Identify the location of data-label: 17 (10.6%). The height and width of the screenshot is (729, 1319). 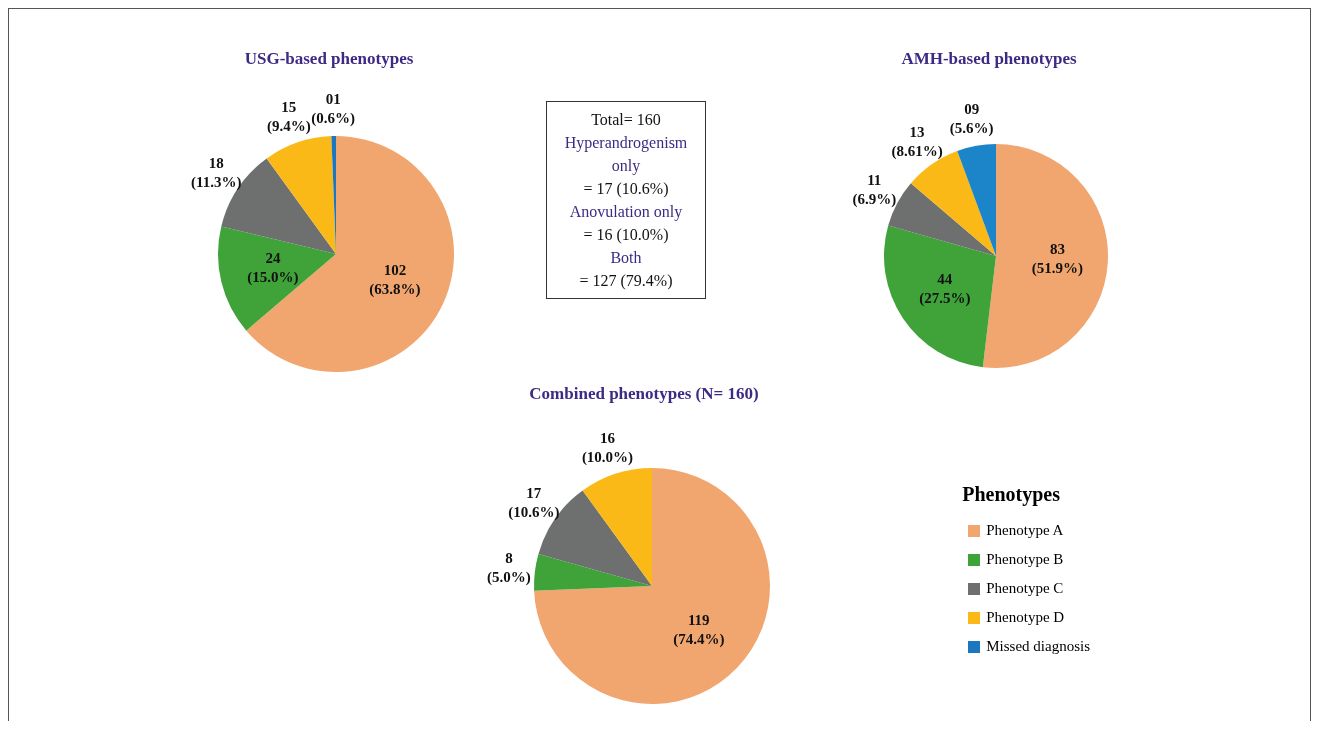
(534, 503).